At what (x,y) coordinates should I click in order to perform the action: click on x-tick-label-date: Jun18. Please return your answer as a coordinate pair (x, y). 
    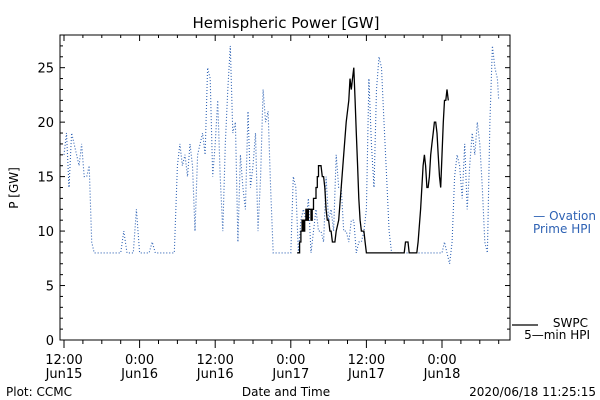
    Looking at the image, I should click on (442, 374).